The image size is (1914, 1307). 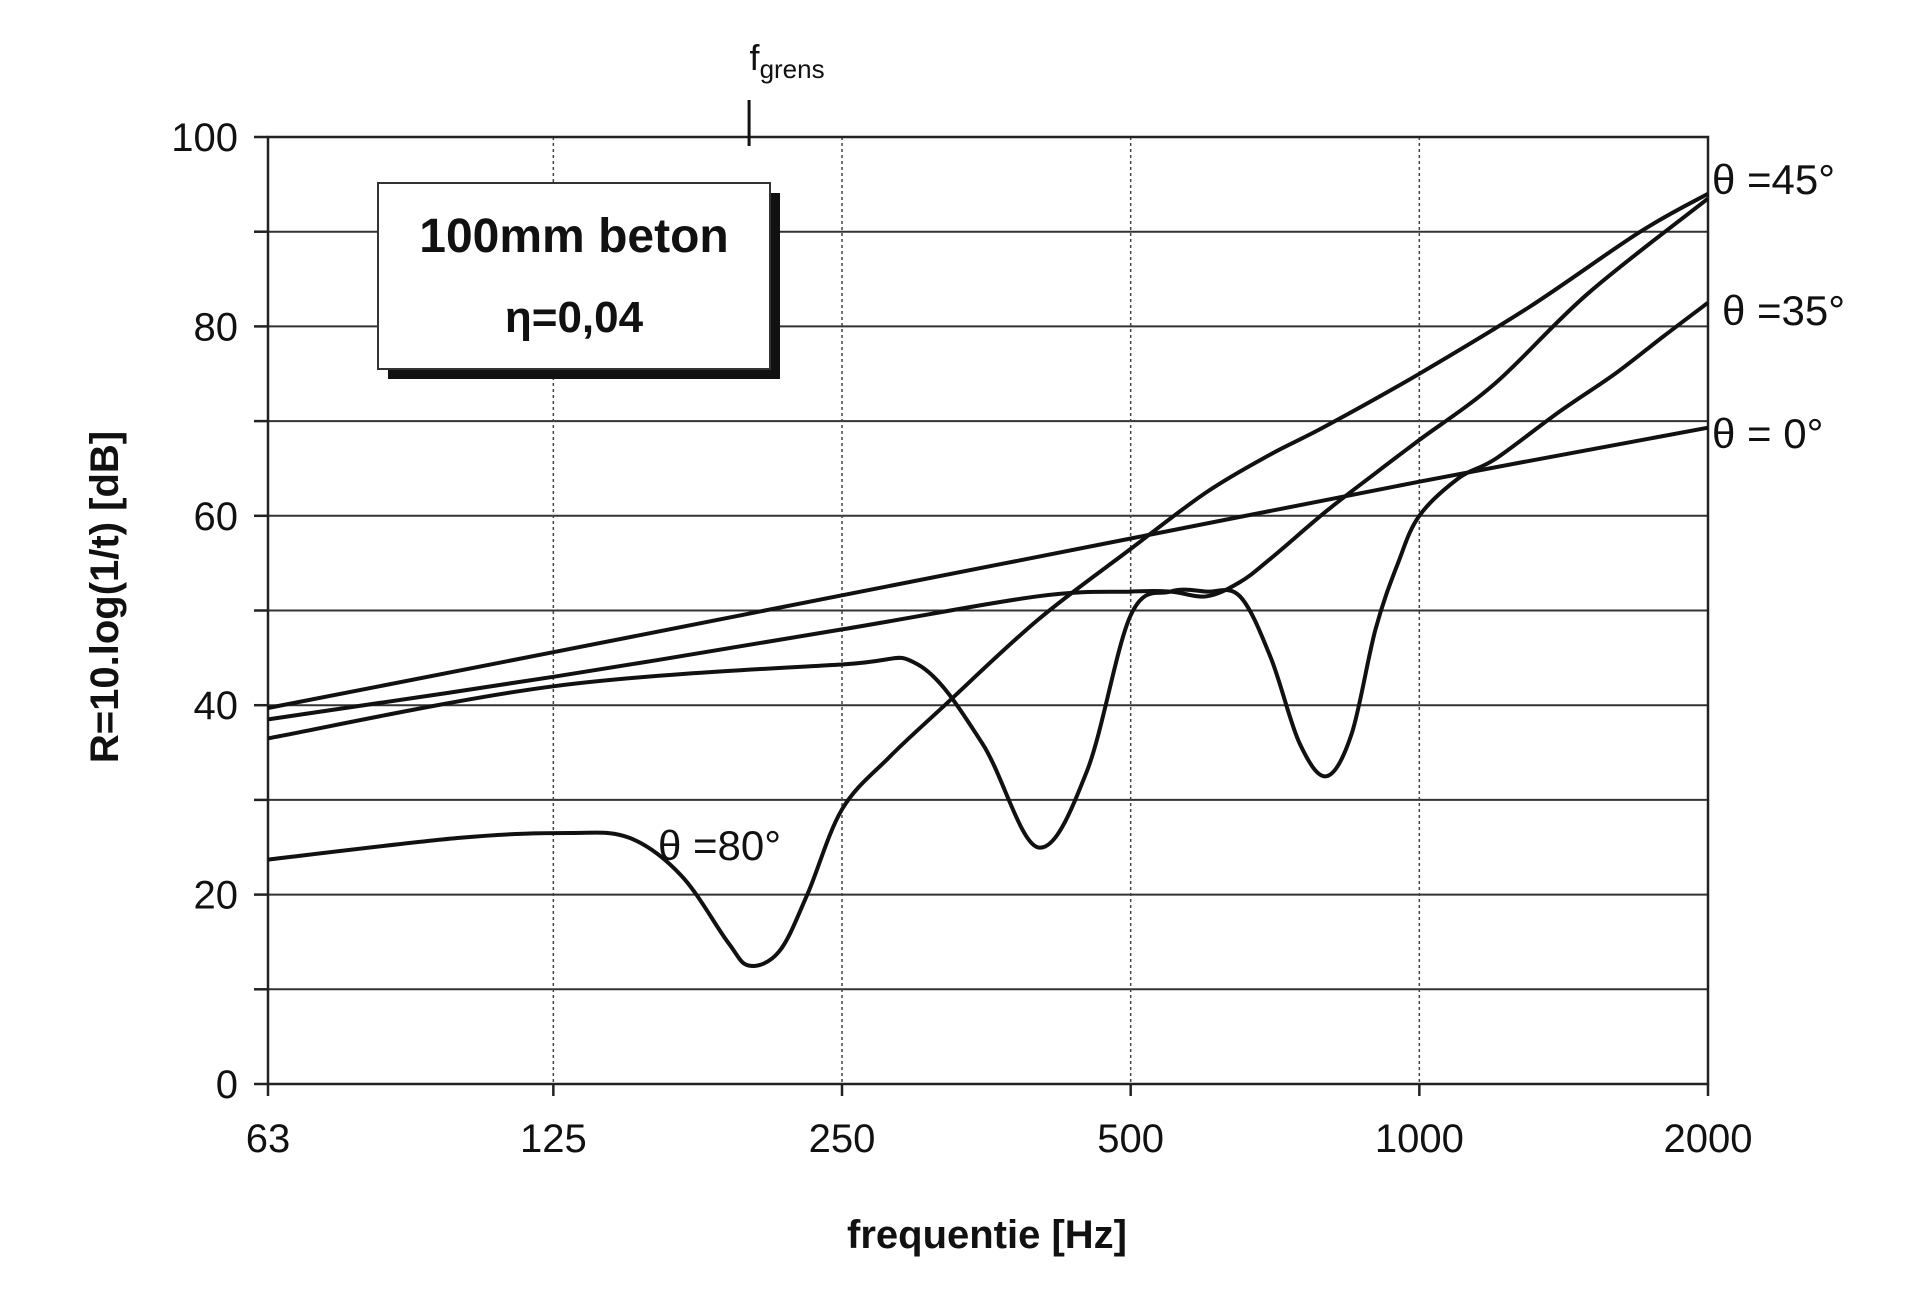 What do you see at coordinates (268, 1139) in the screenshot?
I see `x-tick-label: 63` at bounding box center [268, 1139].